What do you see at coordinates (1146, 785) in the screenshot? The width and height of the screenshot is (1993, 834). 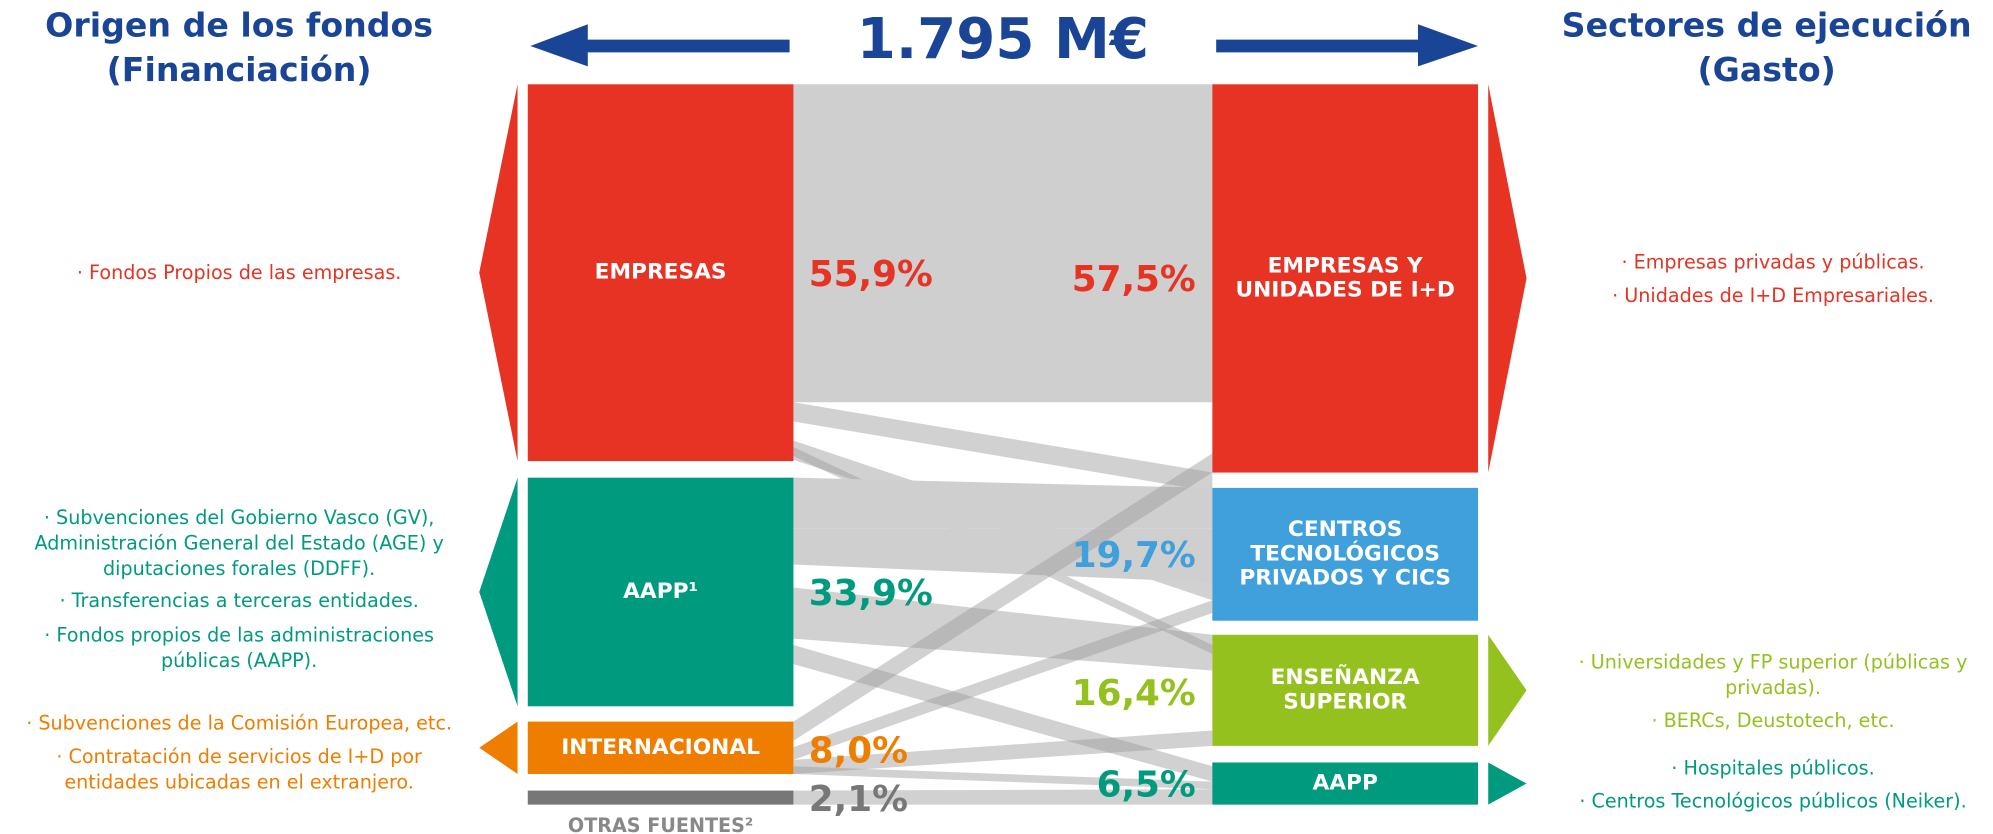 I see `sector-percent: 6,5%` at bounding box center [1146, 785].